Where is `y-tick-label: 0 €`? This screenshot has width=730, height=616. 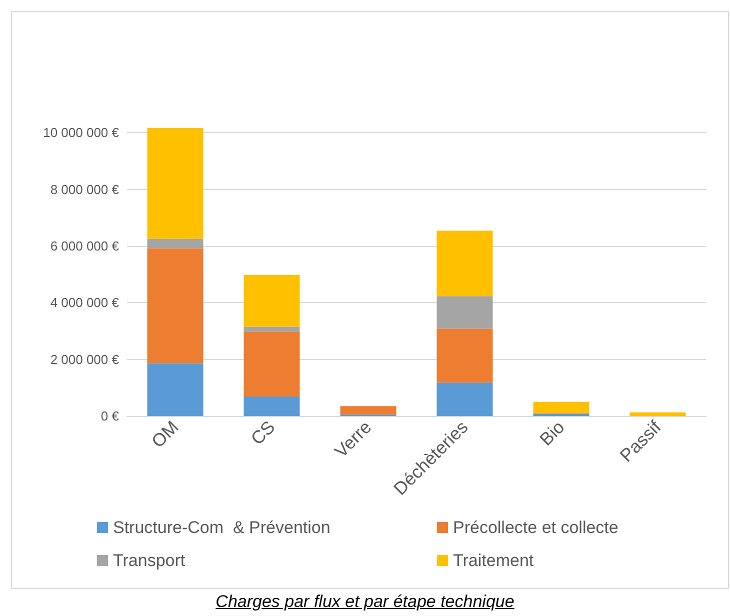 y-tick-label: 0 € is located at coordinates (110, 416).